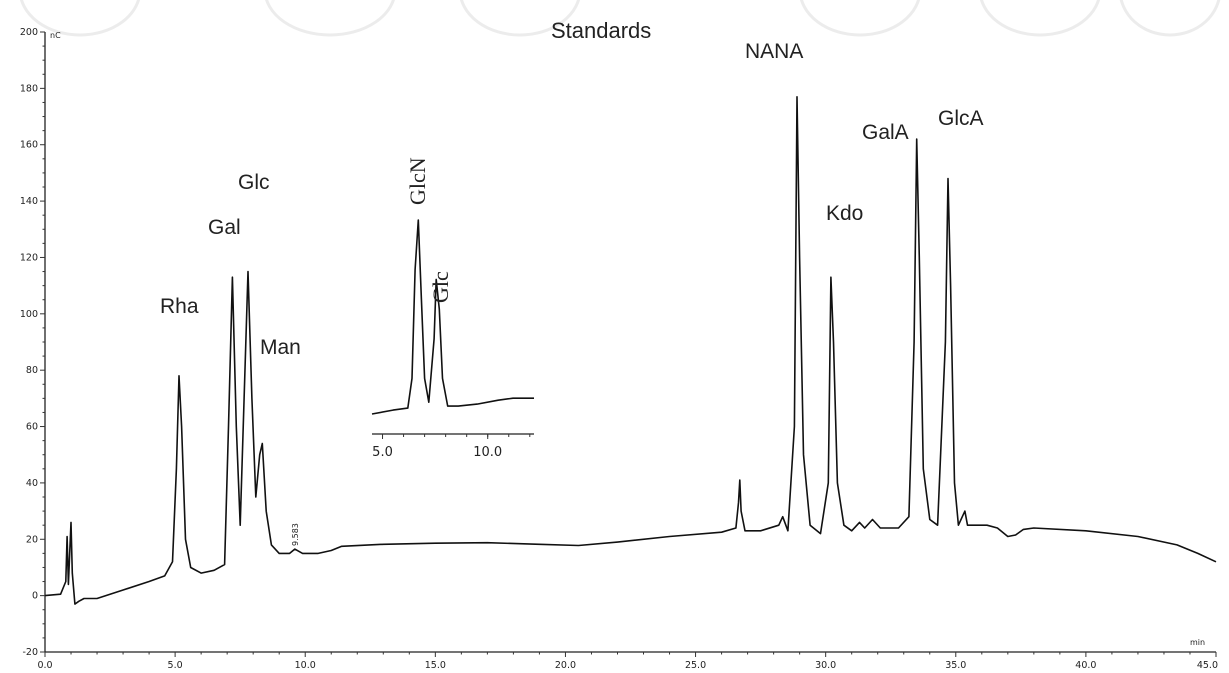 Image resolution: width=1229 pixels, height=673 pixels. I want to click on y-tick-label: -20, so click(30, 652).